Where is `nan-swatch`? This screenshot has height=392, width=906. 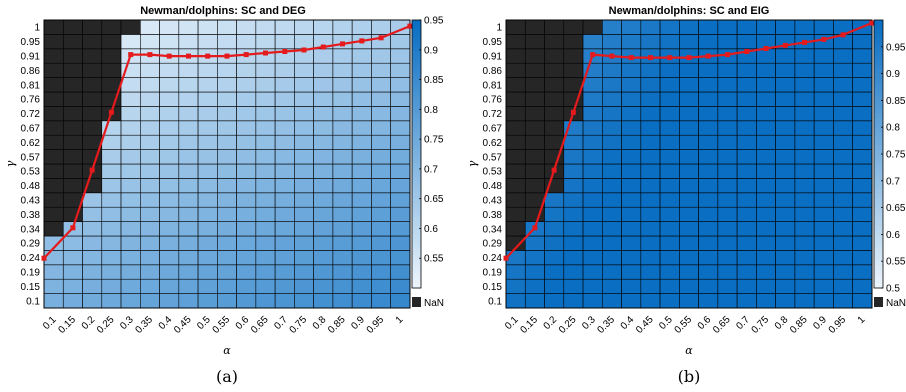 nan-swatch is located at coordinates (878, 302).